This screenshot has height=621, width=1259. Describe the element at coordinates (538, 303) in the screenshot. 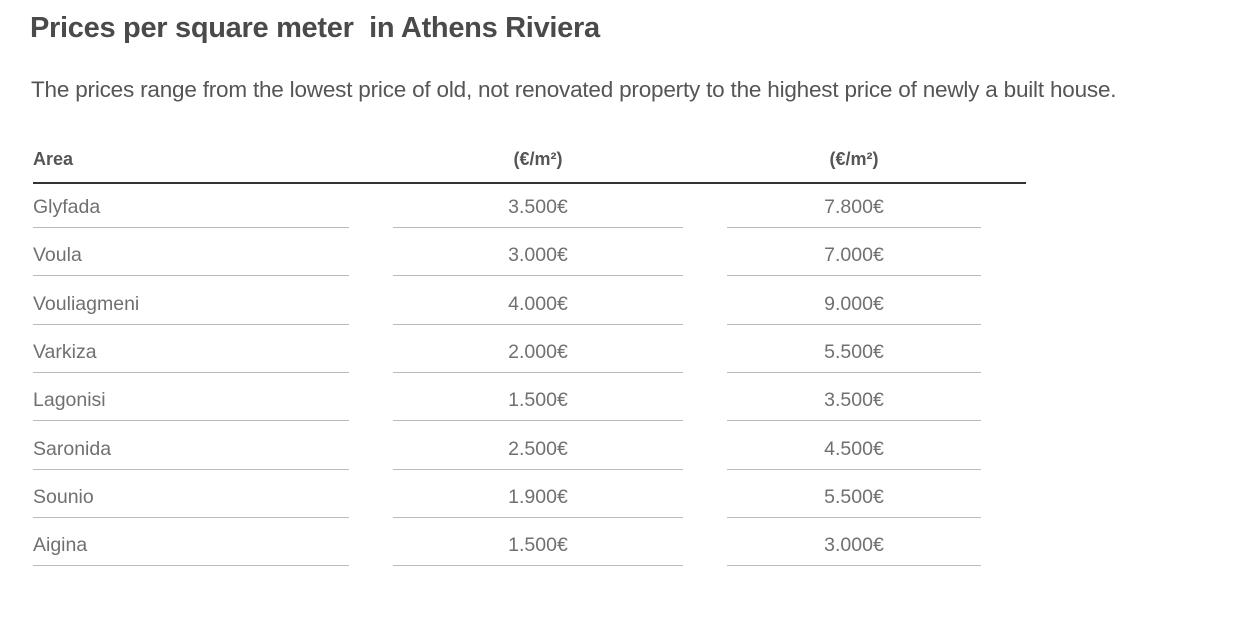

I see `price-cell: 4.000€` at that location.